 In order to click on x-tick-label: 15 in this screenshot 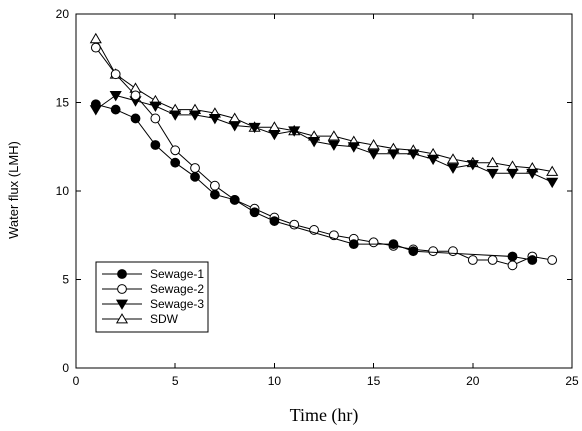, I will do `click(374, 381)`.